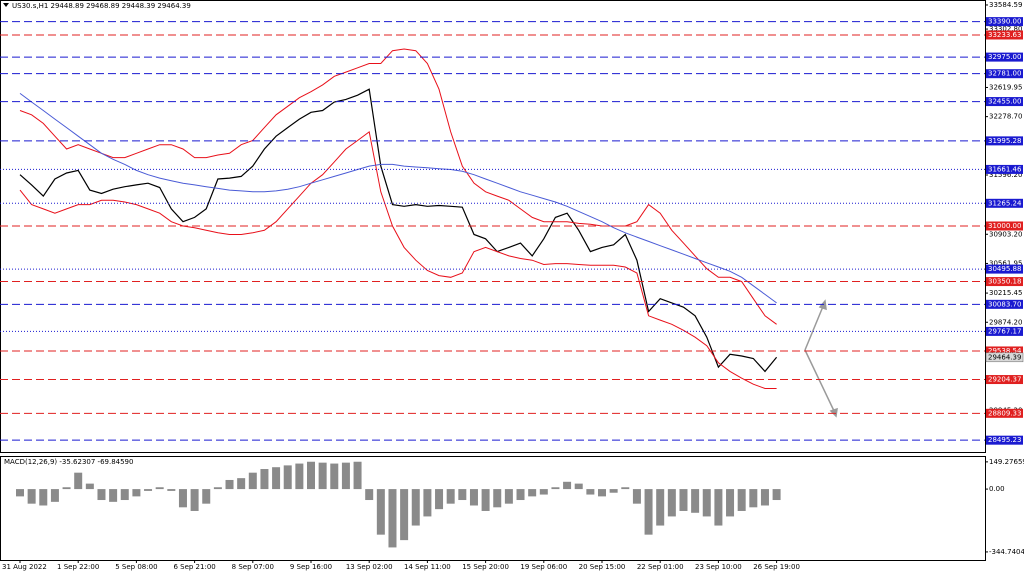 The width and height of the screenshot is (1024, 573). What do you see at coordinates (311, 567) in the screenshot?
I see `x-tick-label: 9 Sep 16:00` at bounding box center [311, 567].